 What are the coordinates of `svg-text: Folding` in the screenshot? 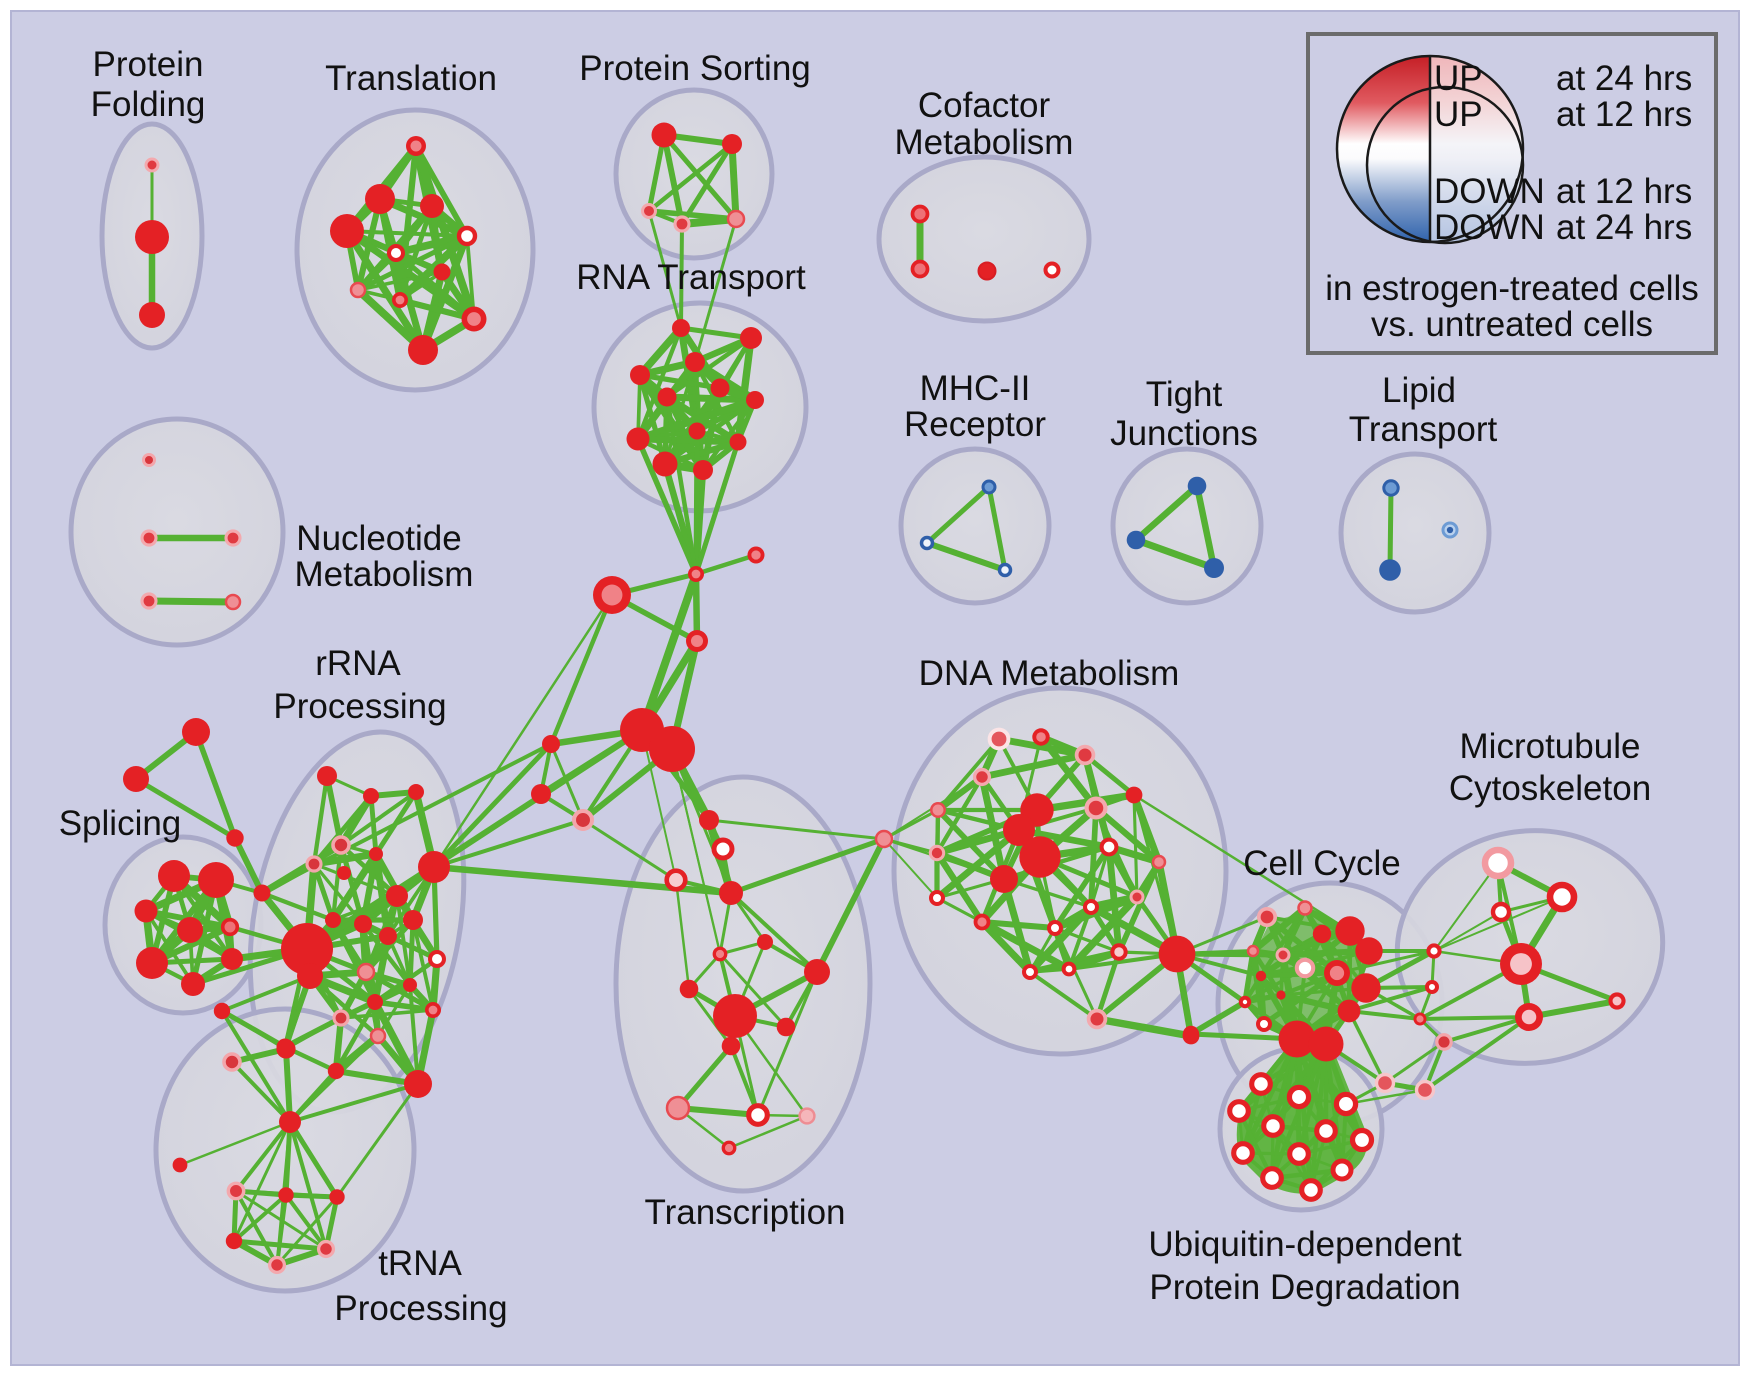 It's located at (148, 104).